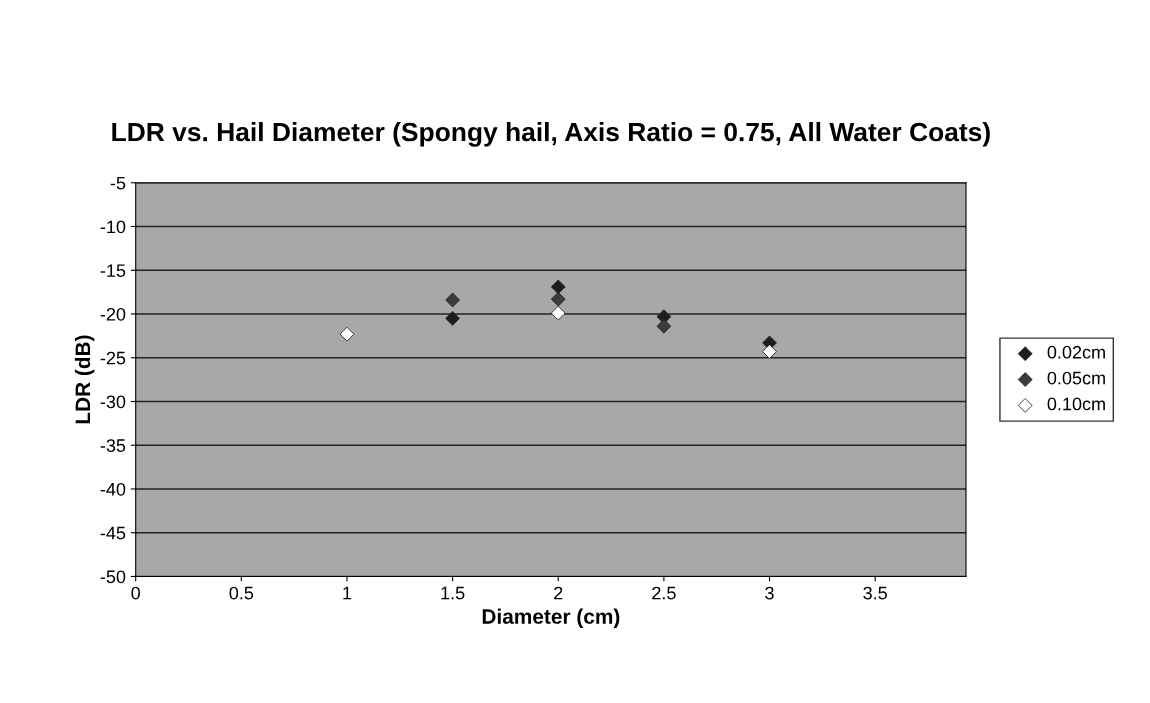  Describe the element at coordinates (875, 593) in the screenshot. I see `x-tick-label: 3.5` at that location.